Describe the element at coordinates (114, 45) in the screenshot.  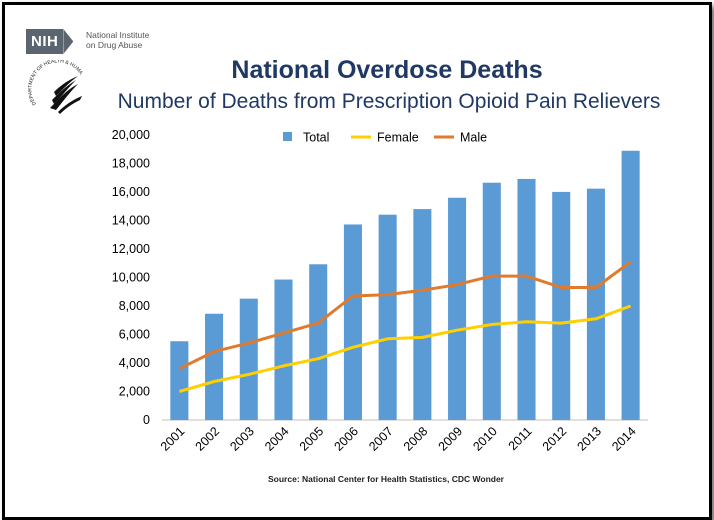
I see `nih-logo-text-line2: on Drug Abuse` at that location.